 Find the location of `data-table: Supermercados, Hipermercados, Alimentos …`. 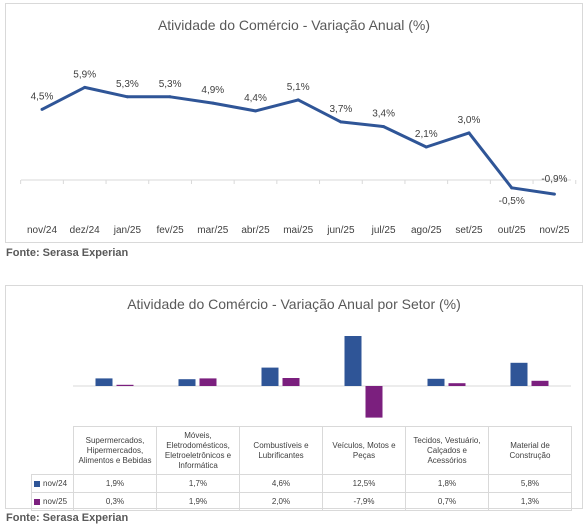

data-table: Supermercados, Hipermercados, Alimentos … is located at coordinates (301, 468).